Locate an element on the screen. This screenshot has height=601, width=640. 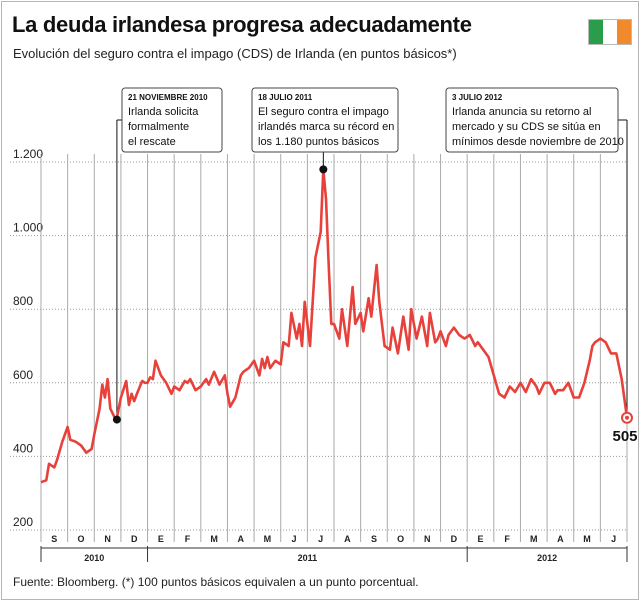
annotation-date: 21 NOVIEMBRE 2010 is located at coordinates (168, 97).